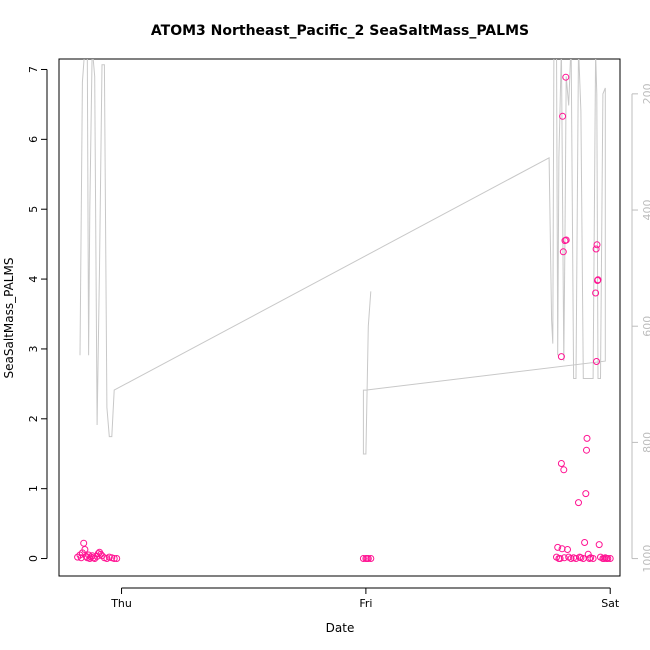 The width and height of the screenshot is (650, 650). What do you see at coordinates (33, 69) in the screenshot?
I see `y-tick-label: 7` at bounding box center [33, 69].